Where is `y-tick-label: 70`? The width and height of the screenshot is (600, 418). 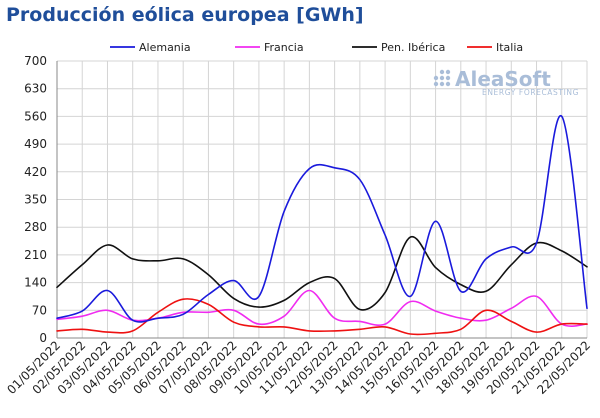
y-tick-label: 70 is located at coordinates (39, 310).